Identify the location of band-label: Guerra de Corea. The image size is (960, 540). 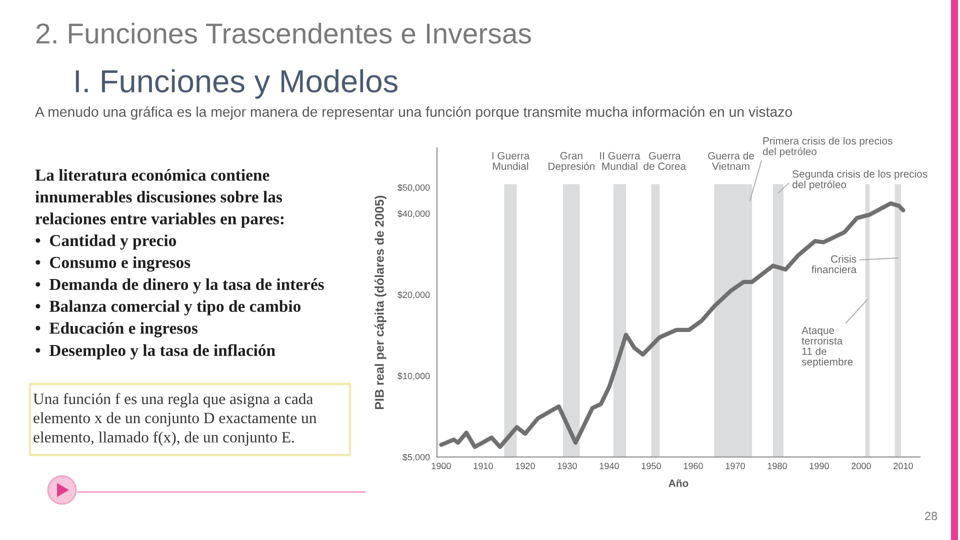
(665, 161).